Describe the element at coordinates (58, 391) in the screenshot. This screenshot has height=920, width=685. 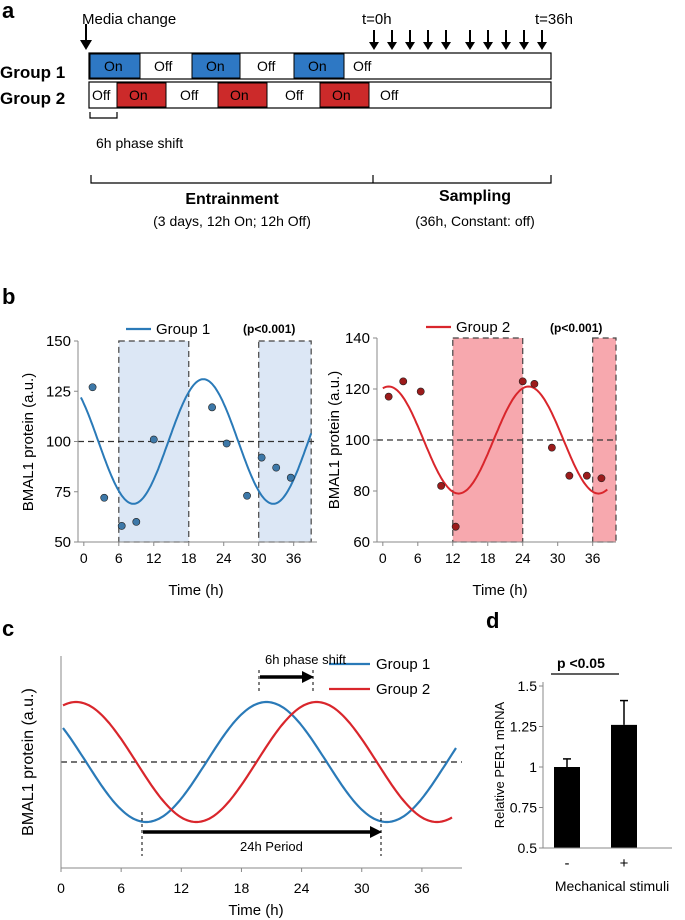
I see `b1-y-tick-label: 125` at that location.